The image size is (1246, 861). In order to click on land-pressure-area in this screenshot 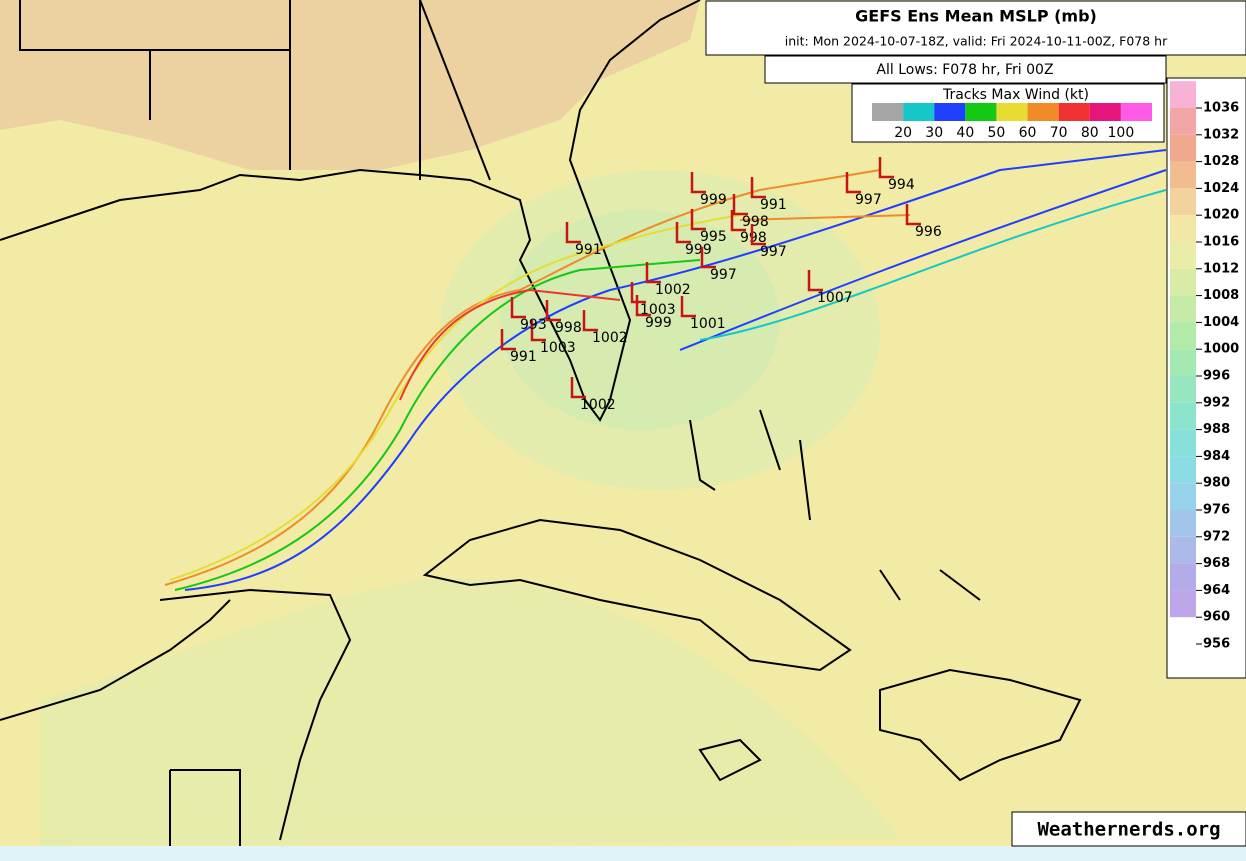, I will do `click(350, 85)`.